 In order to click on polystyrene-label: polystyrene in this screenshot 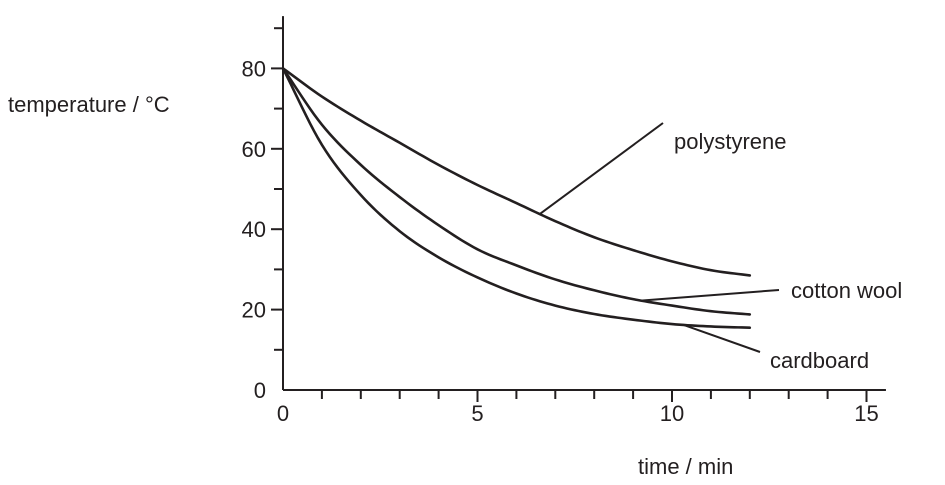, I will do `click(730, 141)`.